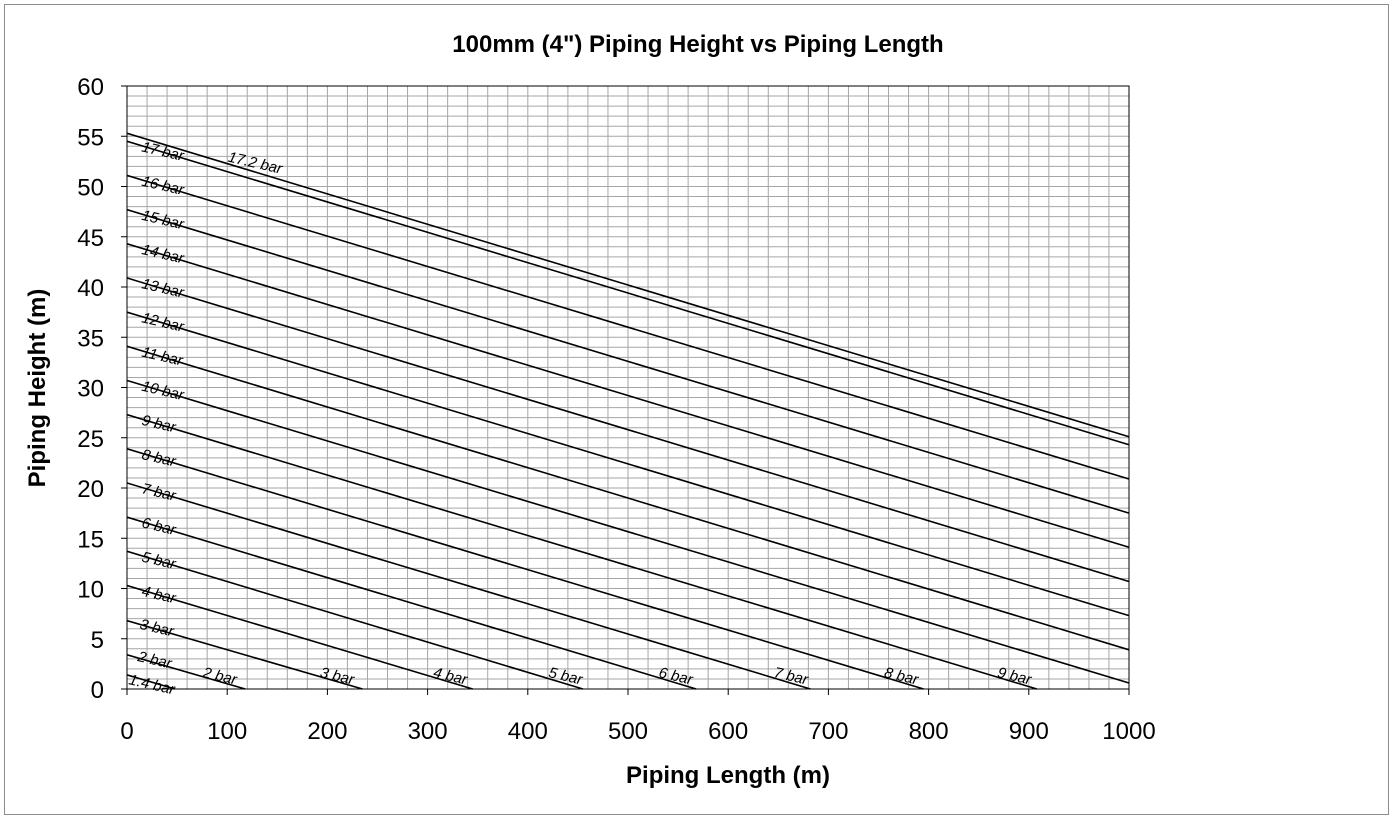 This screenshot has height=819, width=1393. I want to click on line-label: 6 bar, so click(676, 676).